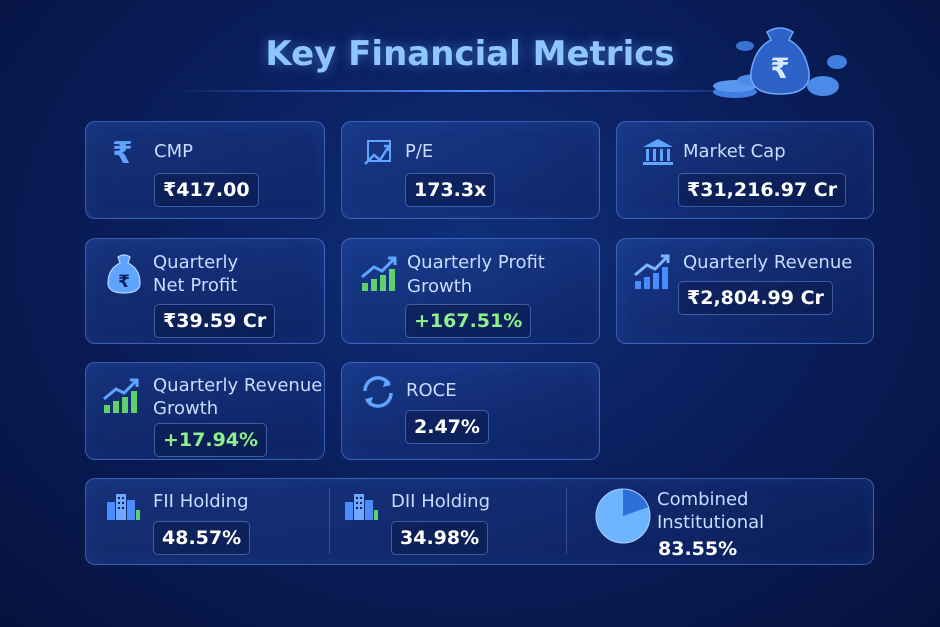 This screenshot has height=627, width=940. Describe the element at coordinates (698, 549) in the screenshot. I see `combined-institutional-value: 83.55%` at that location.